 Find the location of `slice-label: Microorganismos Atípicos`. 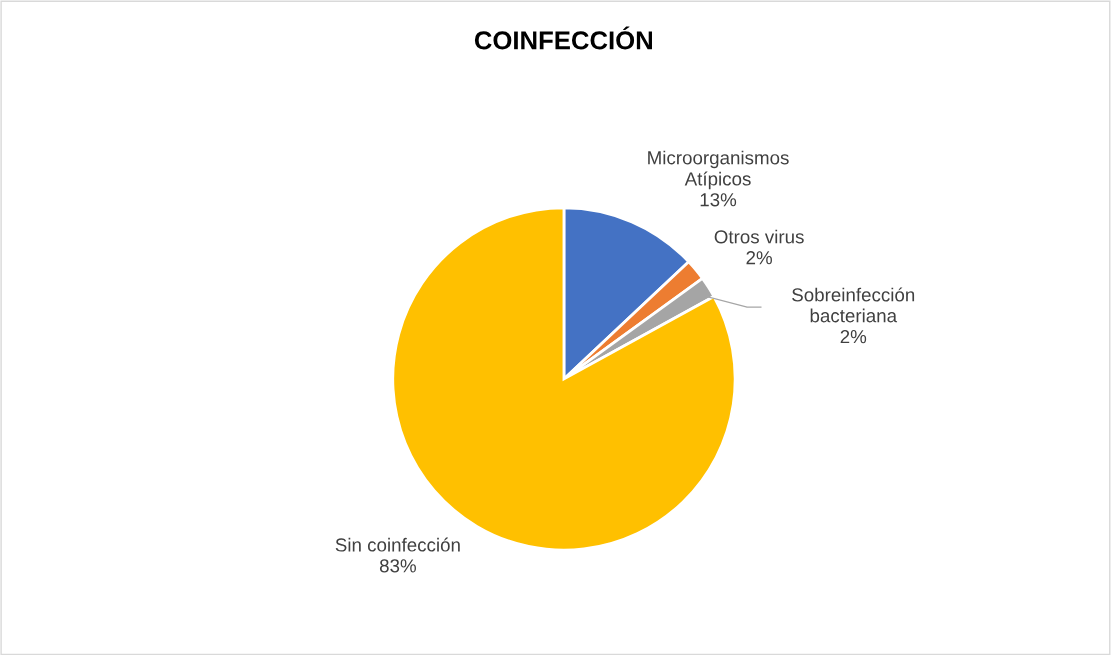

slice-label: Microorganismos Atípicos is located at coordinates (718, 170).